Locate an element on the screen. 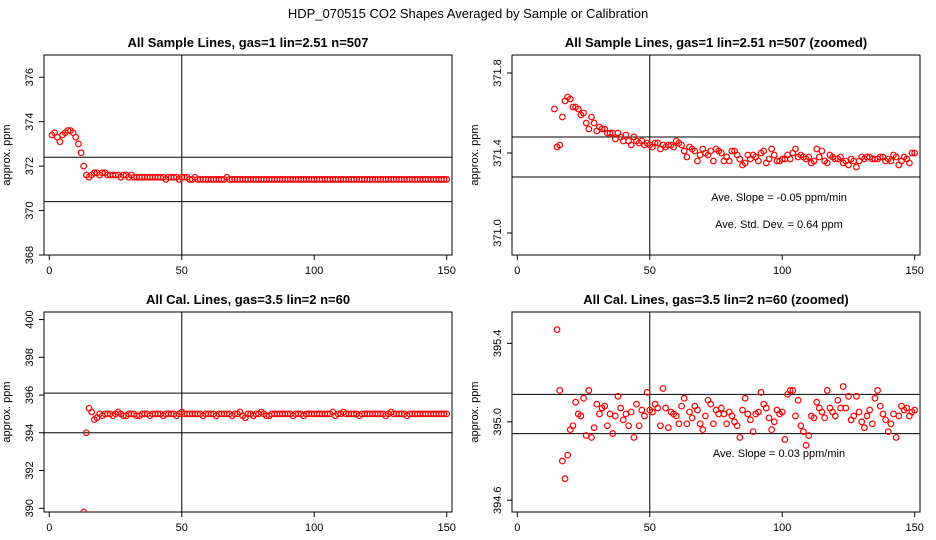 The height and width of the screenshot is (540, 936). y-tick-label: 400 is located at coordinates (30, 319).